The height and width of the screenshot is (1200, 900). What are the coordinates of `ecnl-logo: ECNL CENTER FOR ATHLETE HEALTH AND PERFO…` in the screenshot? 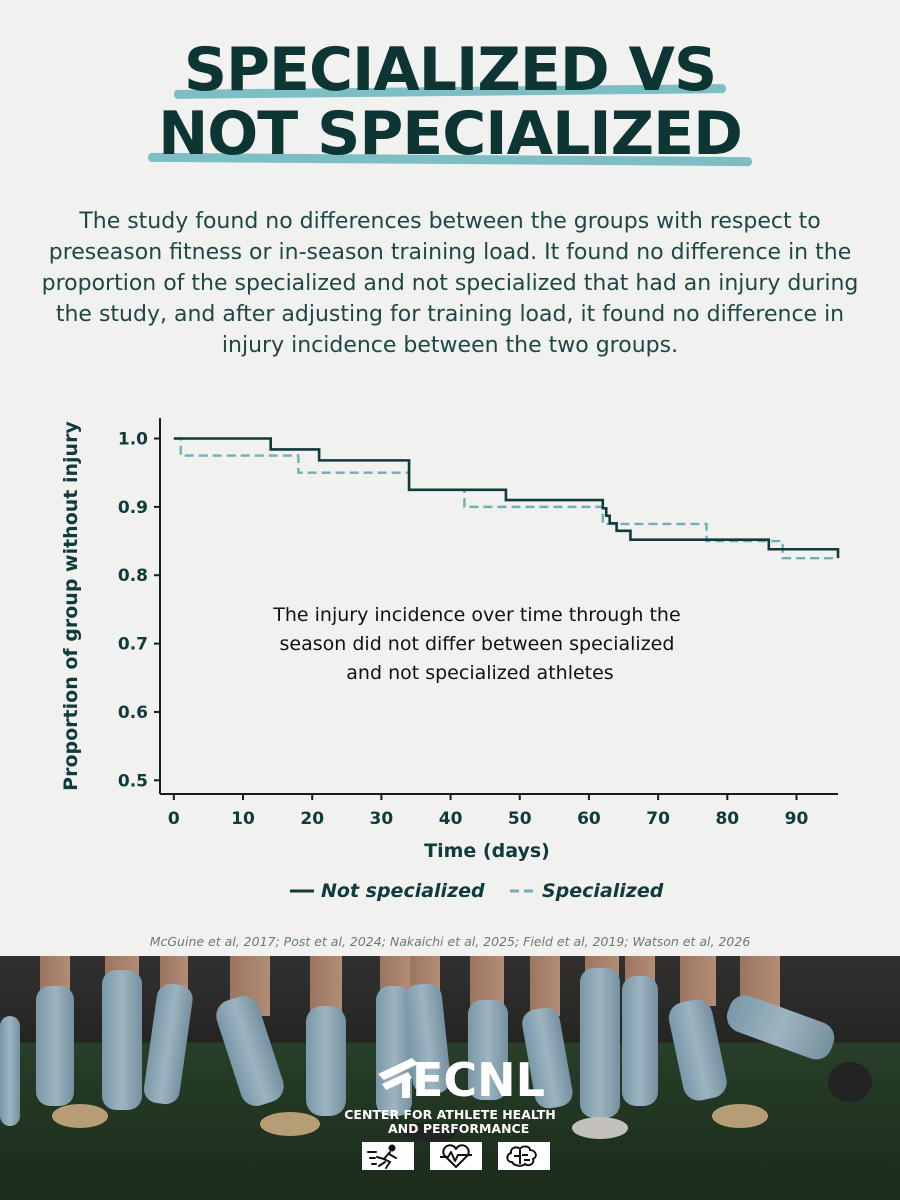 It's located at (450, 1111).